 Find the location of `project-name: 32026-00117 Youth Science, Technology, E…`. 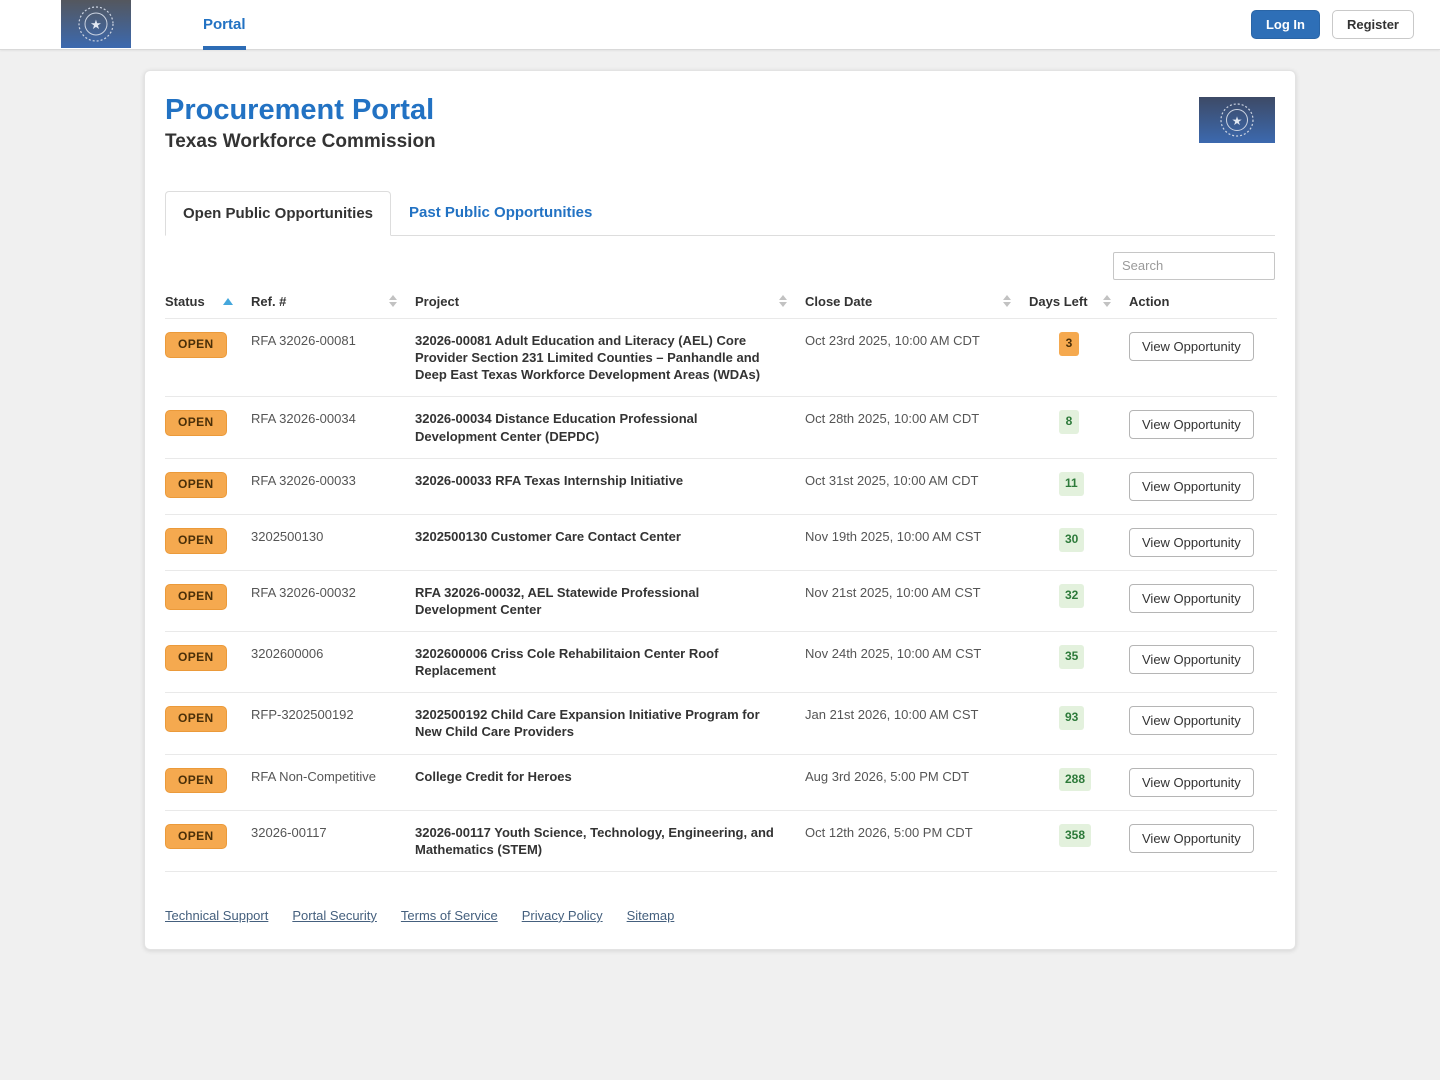

project-name: 32026-00117 Youth Science, Technology, E… is located at coordinates (594, 840).